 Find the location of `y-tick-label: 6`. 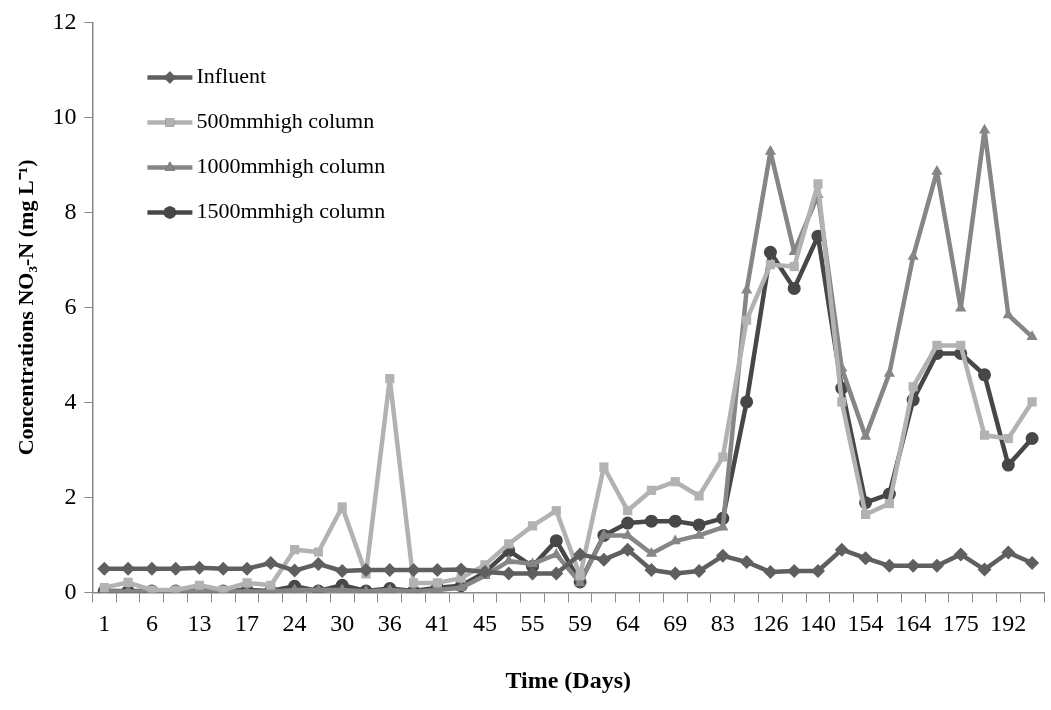

y-tick-label: 6 is located at coordinates (70, 305).